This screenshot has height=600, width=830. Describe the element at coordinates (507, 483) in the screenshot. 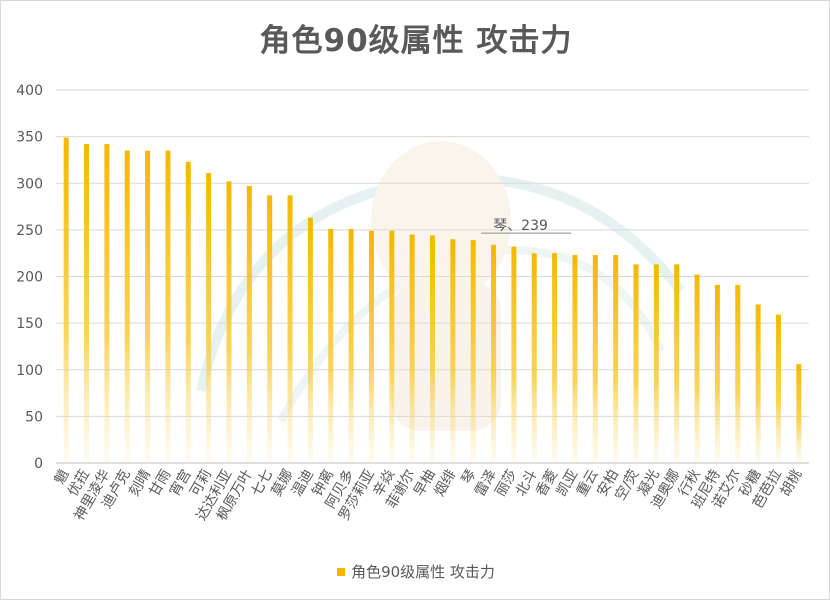

I see `x-tick-label: 丽莎` at that location.